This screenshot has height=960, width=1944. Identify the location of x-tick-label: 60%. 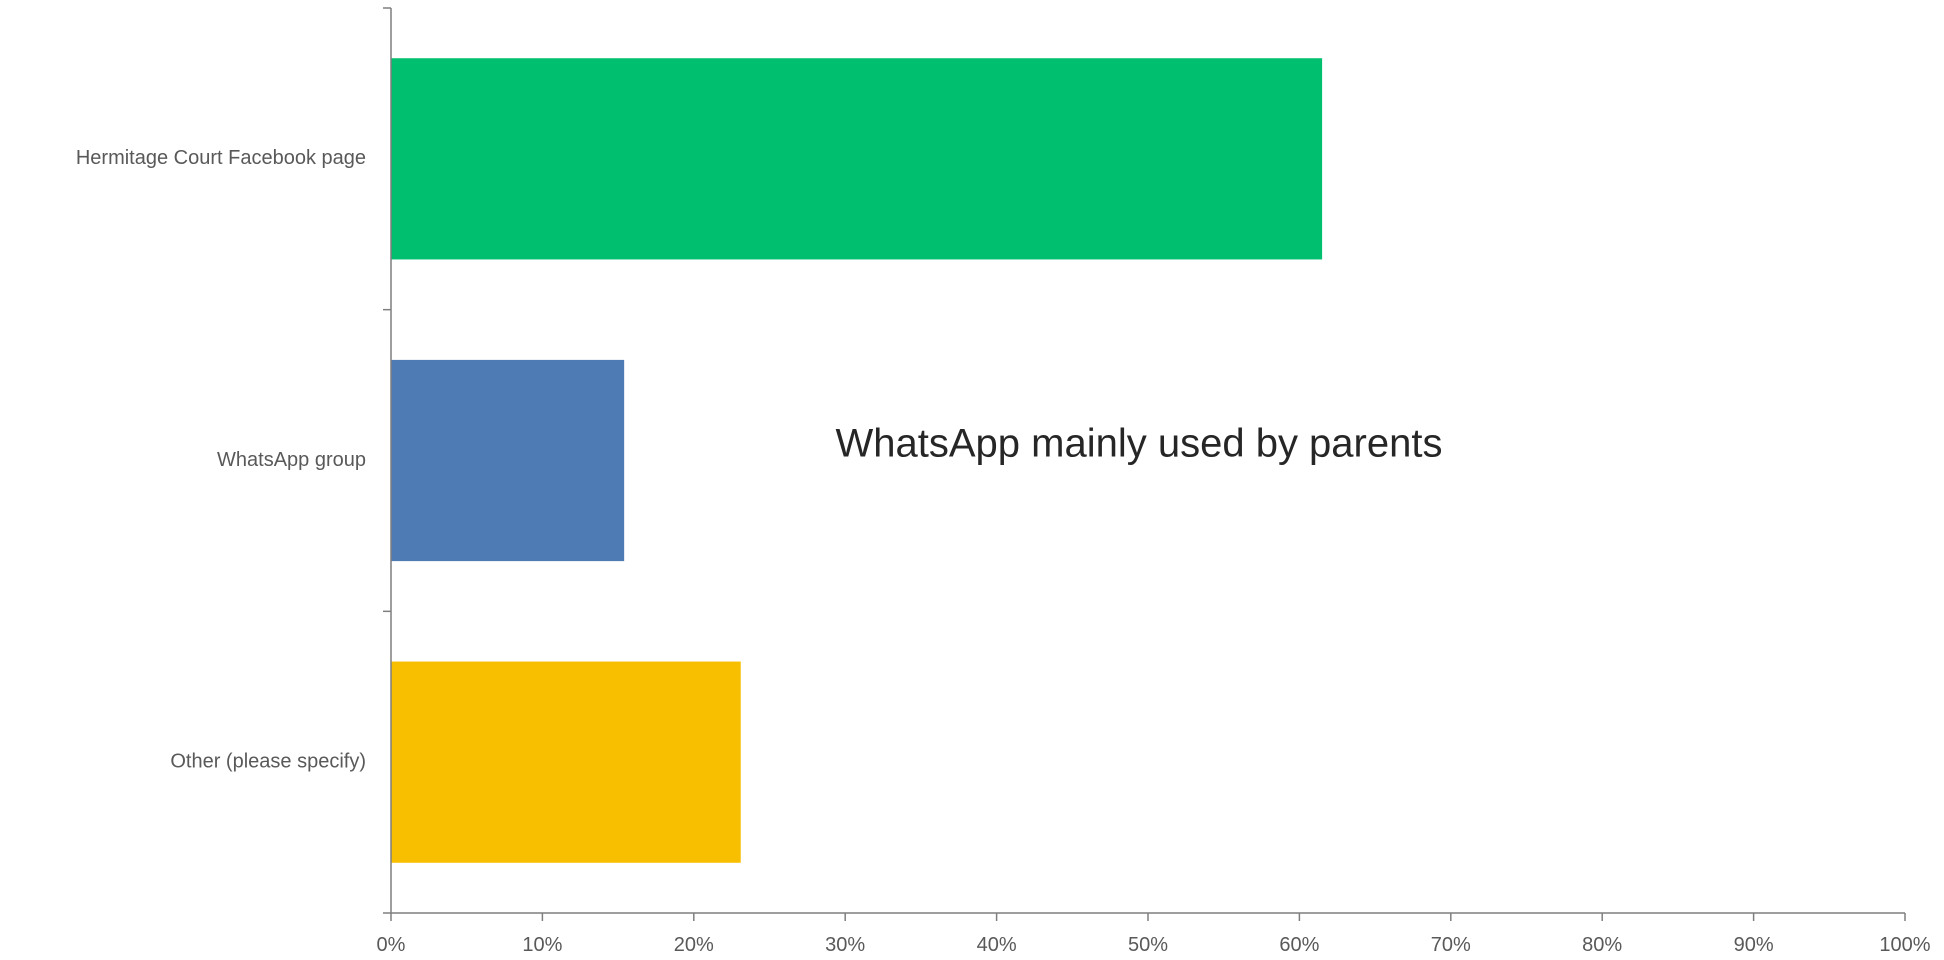
(1299, 945).